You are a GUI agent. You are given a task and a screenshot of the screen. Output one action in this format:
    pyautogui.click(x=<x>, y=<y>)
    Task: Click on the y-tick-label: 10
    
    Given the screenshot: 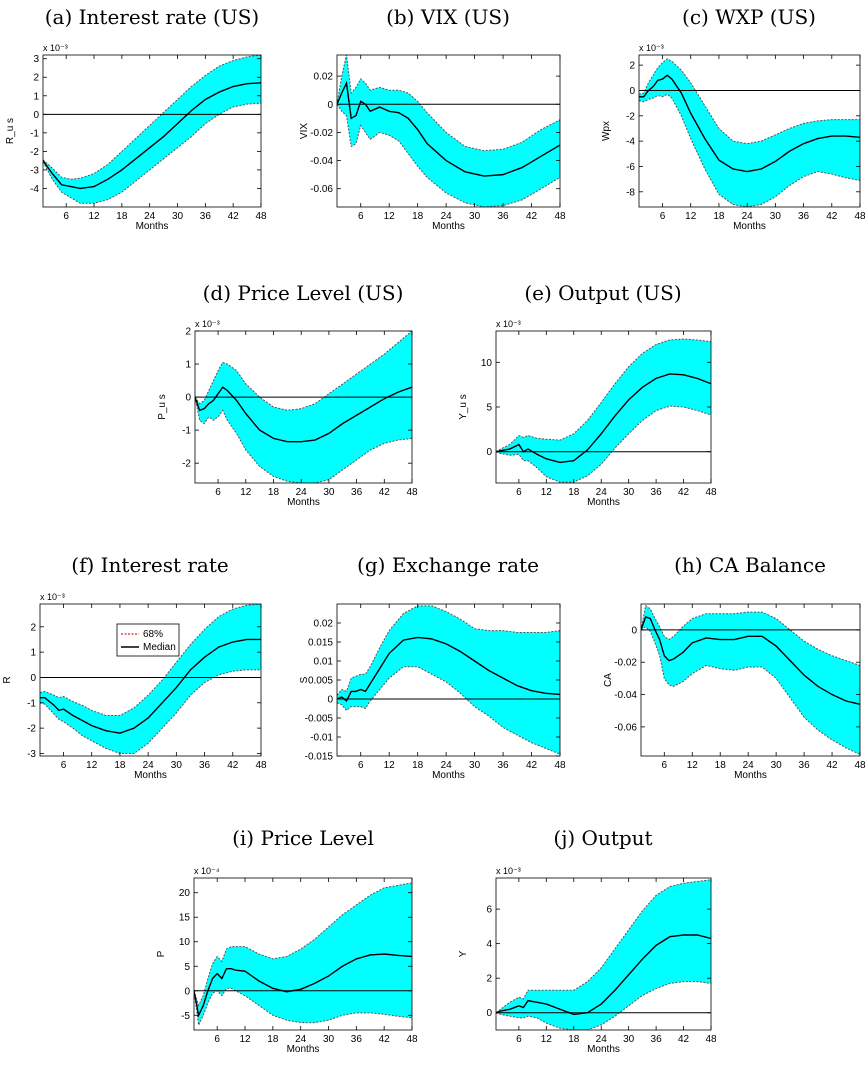 What is the action you would take?
    pyautogui.click(x=487, y=363)
    